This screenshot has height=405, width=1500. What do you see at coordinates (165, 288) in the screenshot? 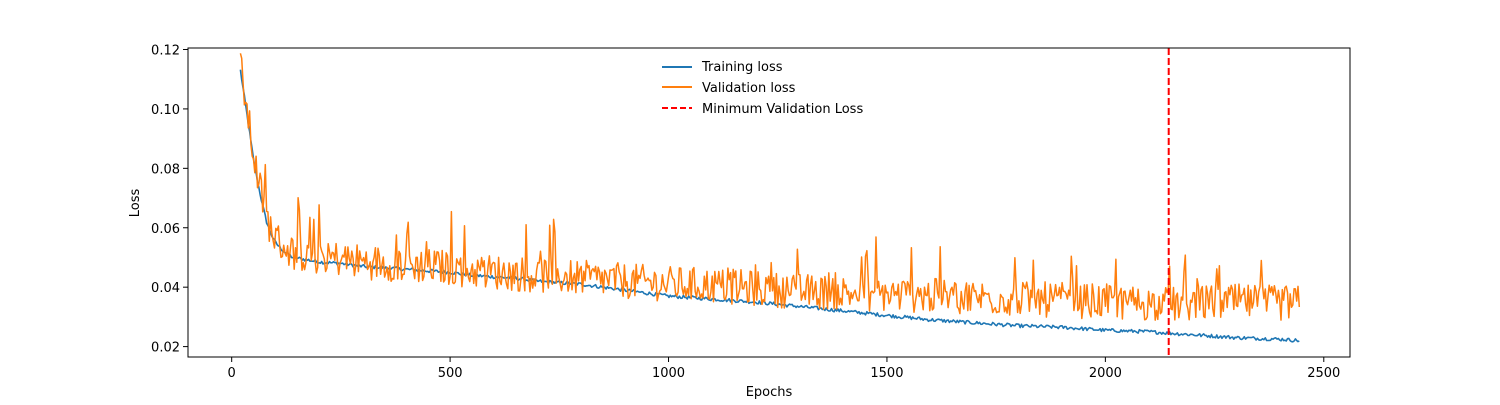
I see `y-tick-label: 0.04` at bounding box center [165, 288].